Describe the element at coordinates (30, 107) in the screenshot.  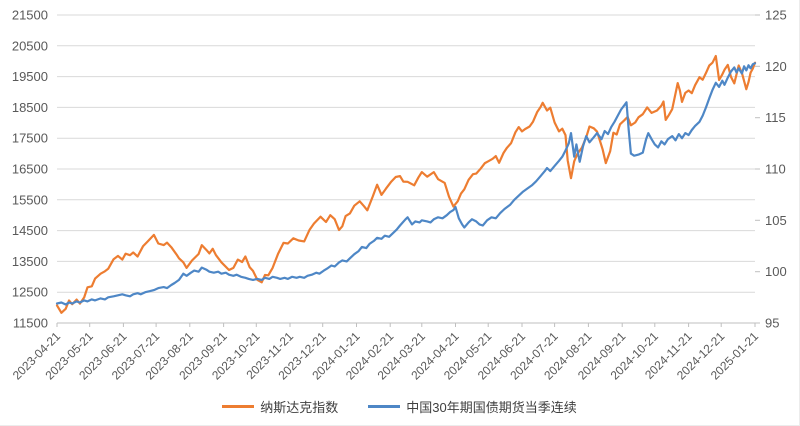
I see `left-axis-tick-label: 18500` at that location.